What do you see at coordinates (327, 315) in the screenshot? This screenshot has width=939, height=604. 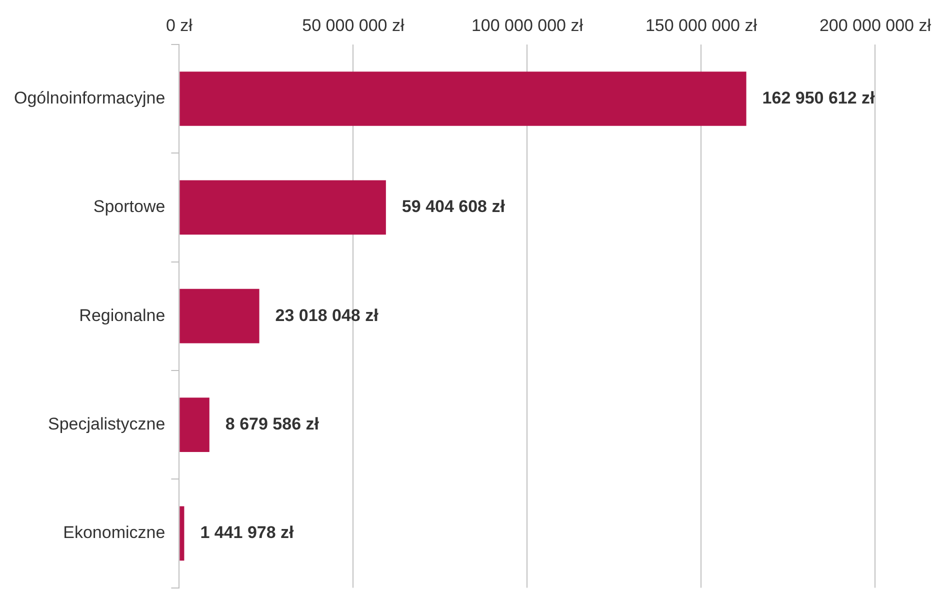 I see `data-label: 23 018 048 zł` at bounding box center [327, 315].